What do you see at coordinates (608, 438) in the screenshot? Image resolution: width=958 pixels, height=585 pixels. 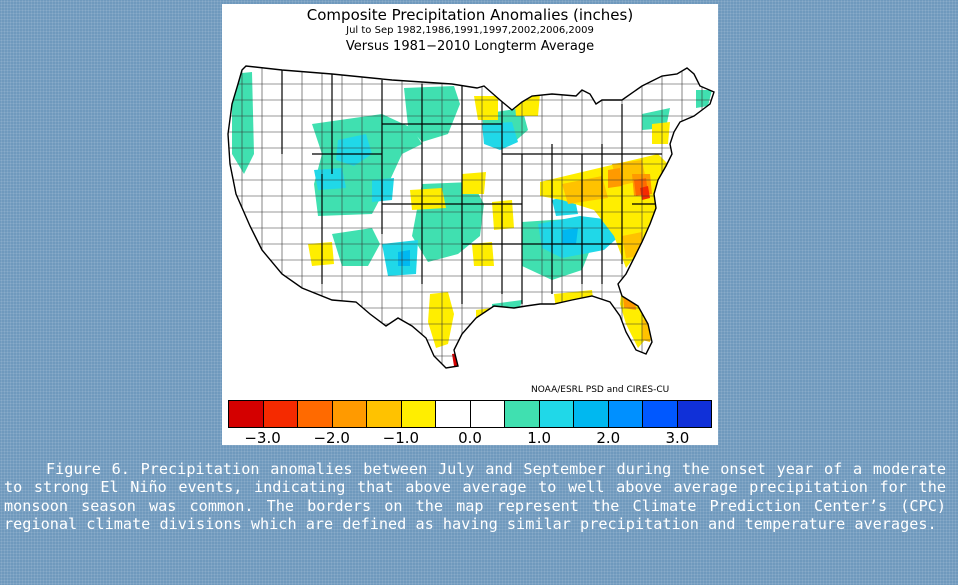 I see `color-scale-tick-label: 2.0` at bounding box center [608, 438].